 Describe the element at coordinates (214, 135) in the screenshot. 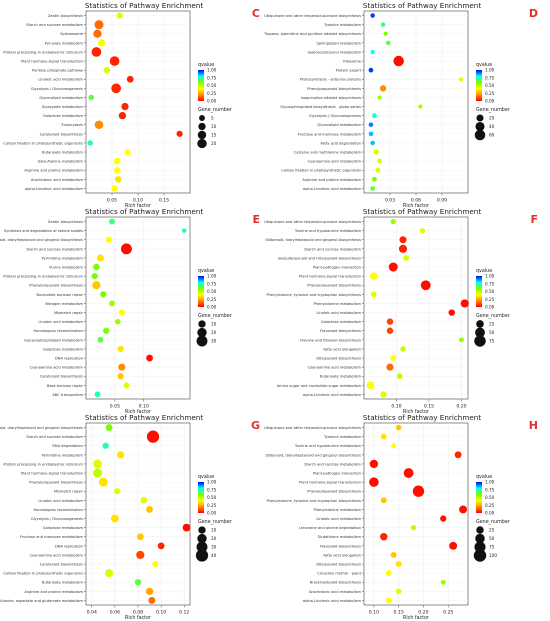

I see `size-legend-label: 15` at that location.